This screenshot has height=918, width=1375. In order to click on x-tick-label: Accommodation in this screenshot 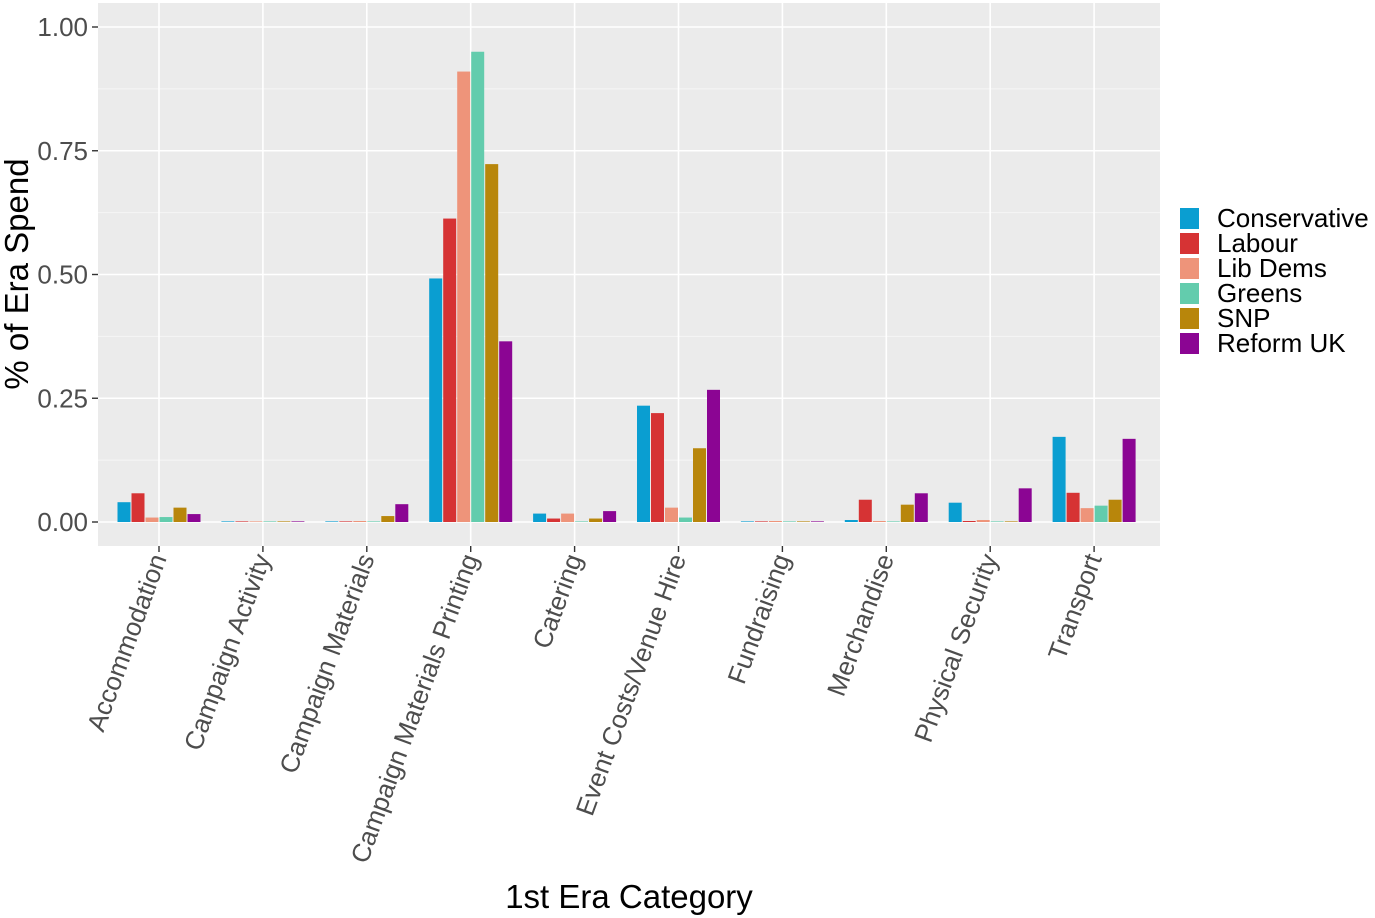, I will do `click(127, 642)`.